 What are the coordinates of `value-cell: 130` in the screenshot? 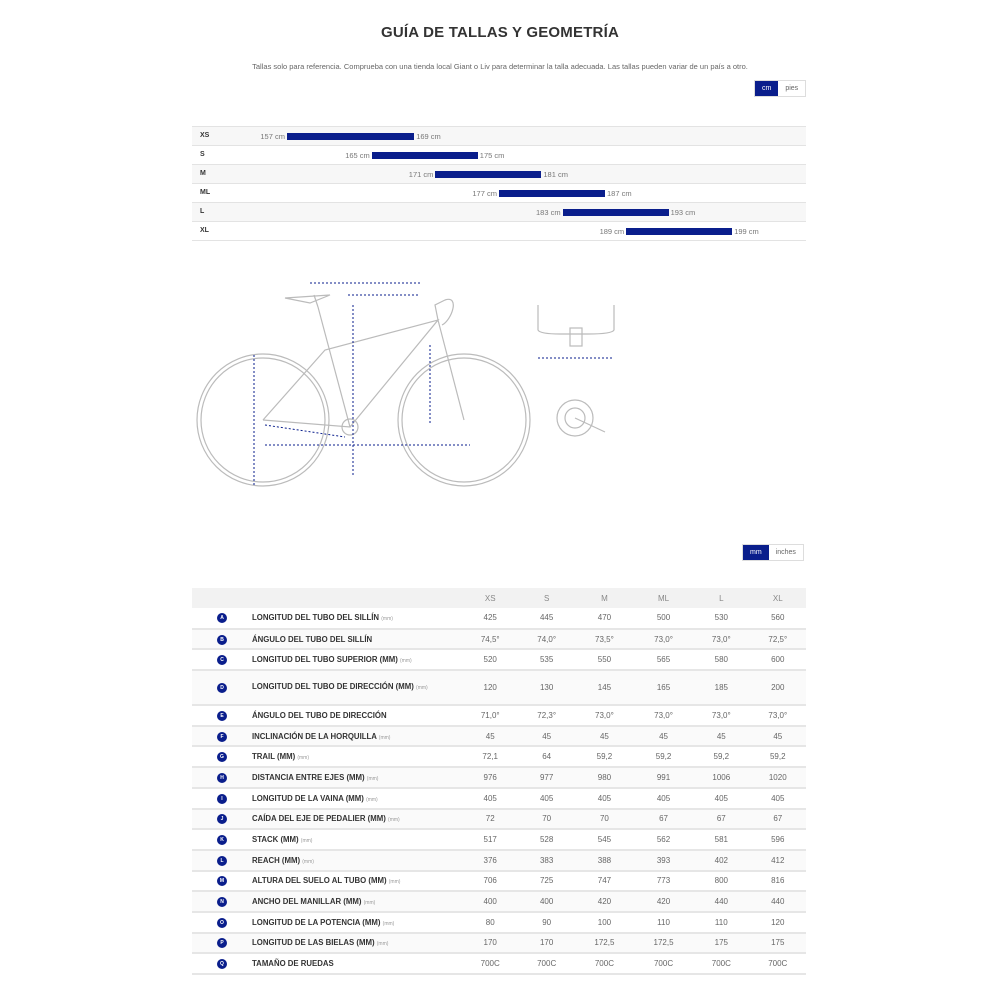 It's located at (546, 688).